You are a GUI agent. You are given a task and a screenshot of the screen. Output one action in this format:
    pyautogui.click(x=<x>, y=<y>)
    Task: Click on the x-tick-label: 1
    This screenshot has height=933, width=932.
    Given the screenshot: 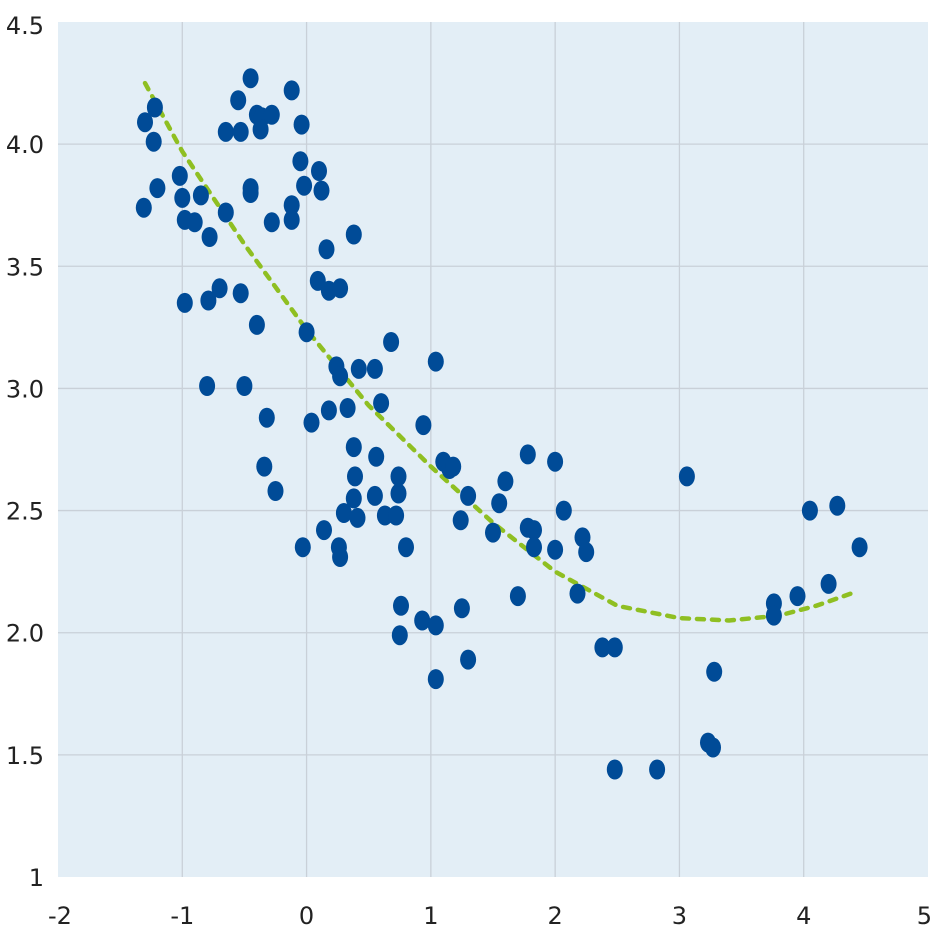 What is the action you would take?
    pyautogui.click(x=430, y=916)
    